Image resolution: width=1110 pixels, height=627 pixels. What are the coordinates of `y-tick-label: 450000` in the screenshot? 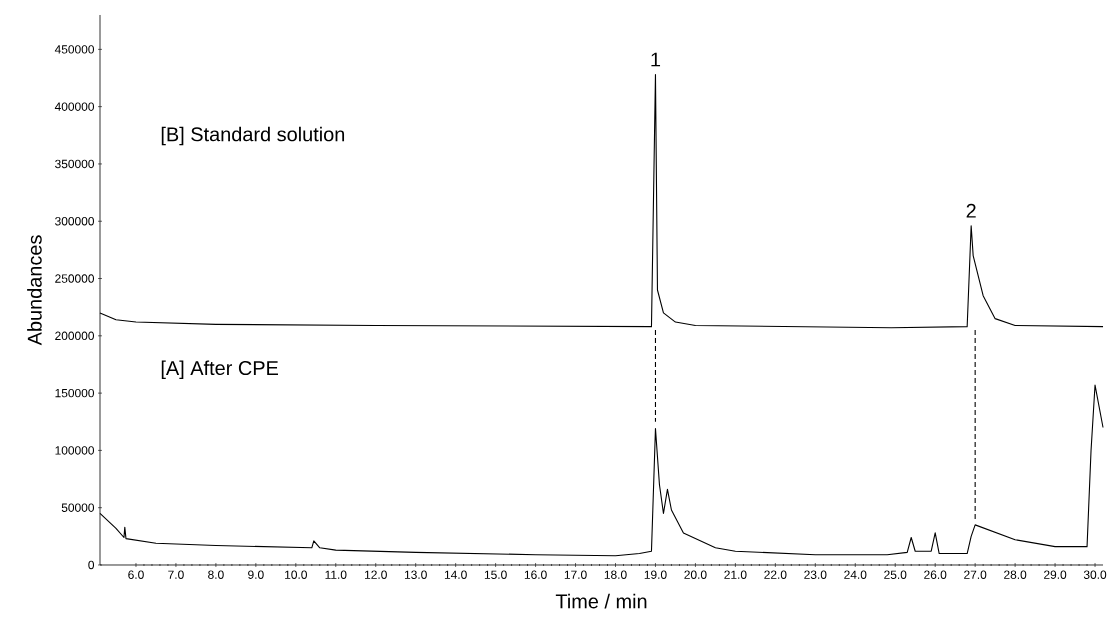 It's located at (74, 49).